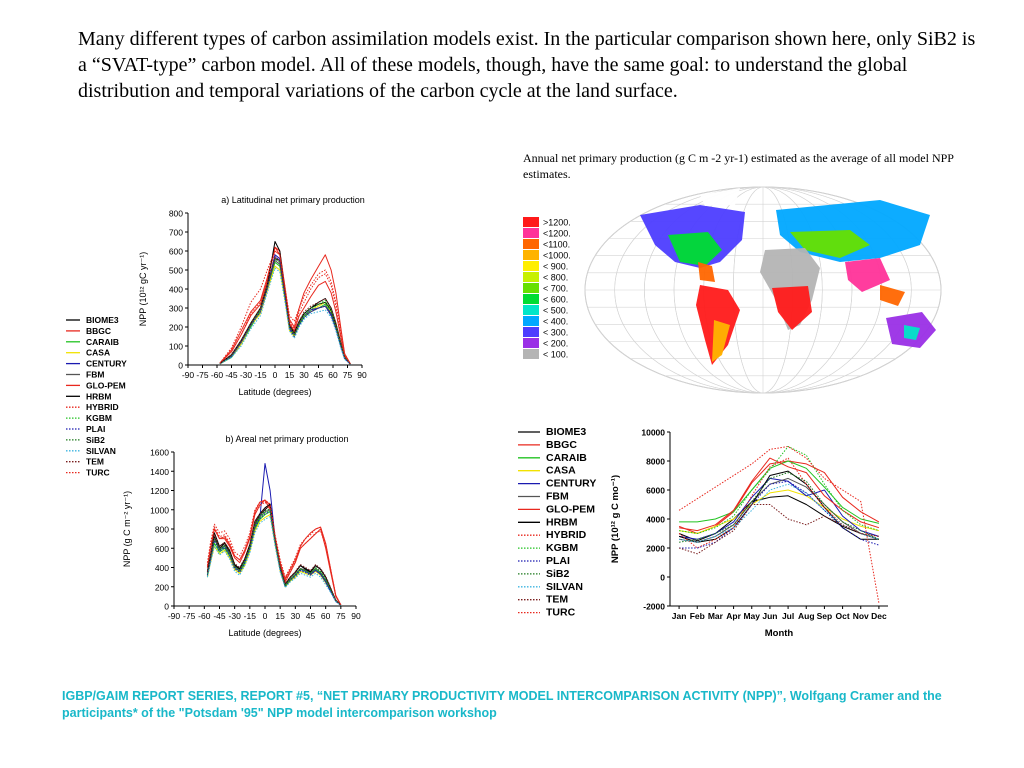 This screenshot has height=768, width=1024. What do you see at coordinates (861, 616) in the screenshot?
I see `x-tick-label: Nov` at bounding box center [861, 616].